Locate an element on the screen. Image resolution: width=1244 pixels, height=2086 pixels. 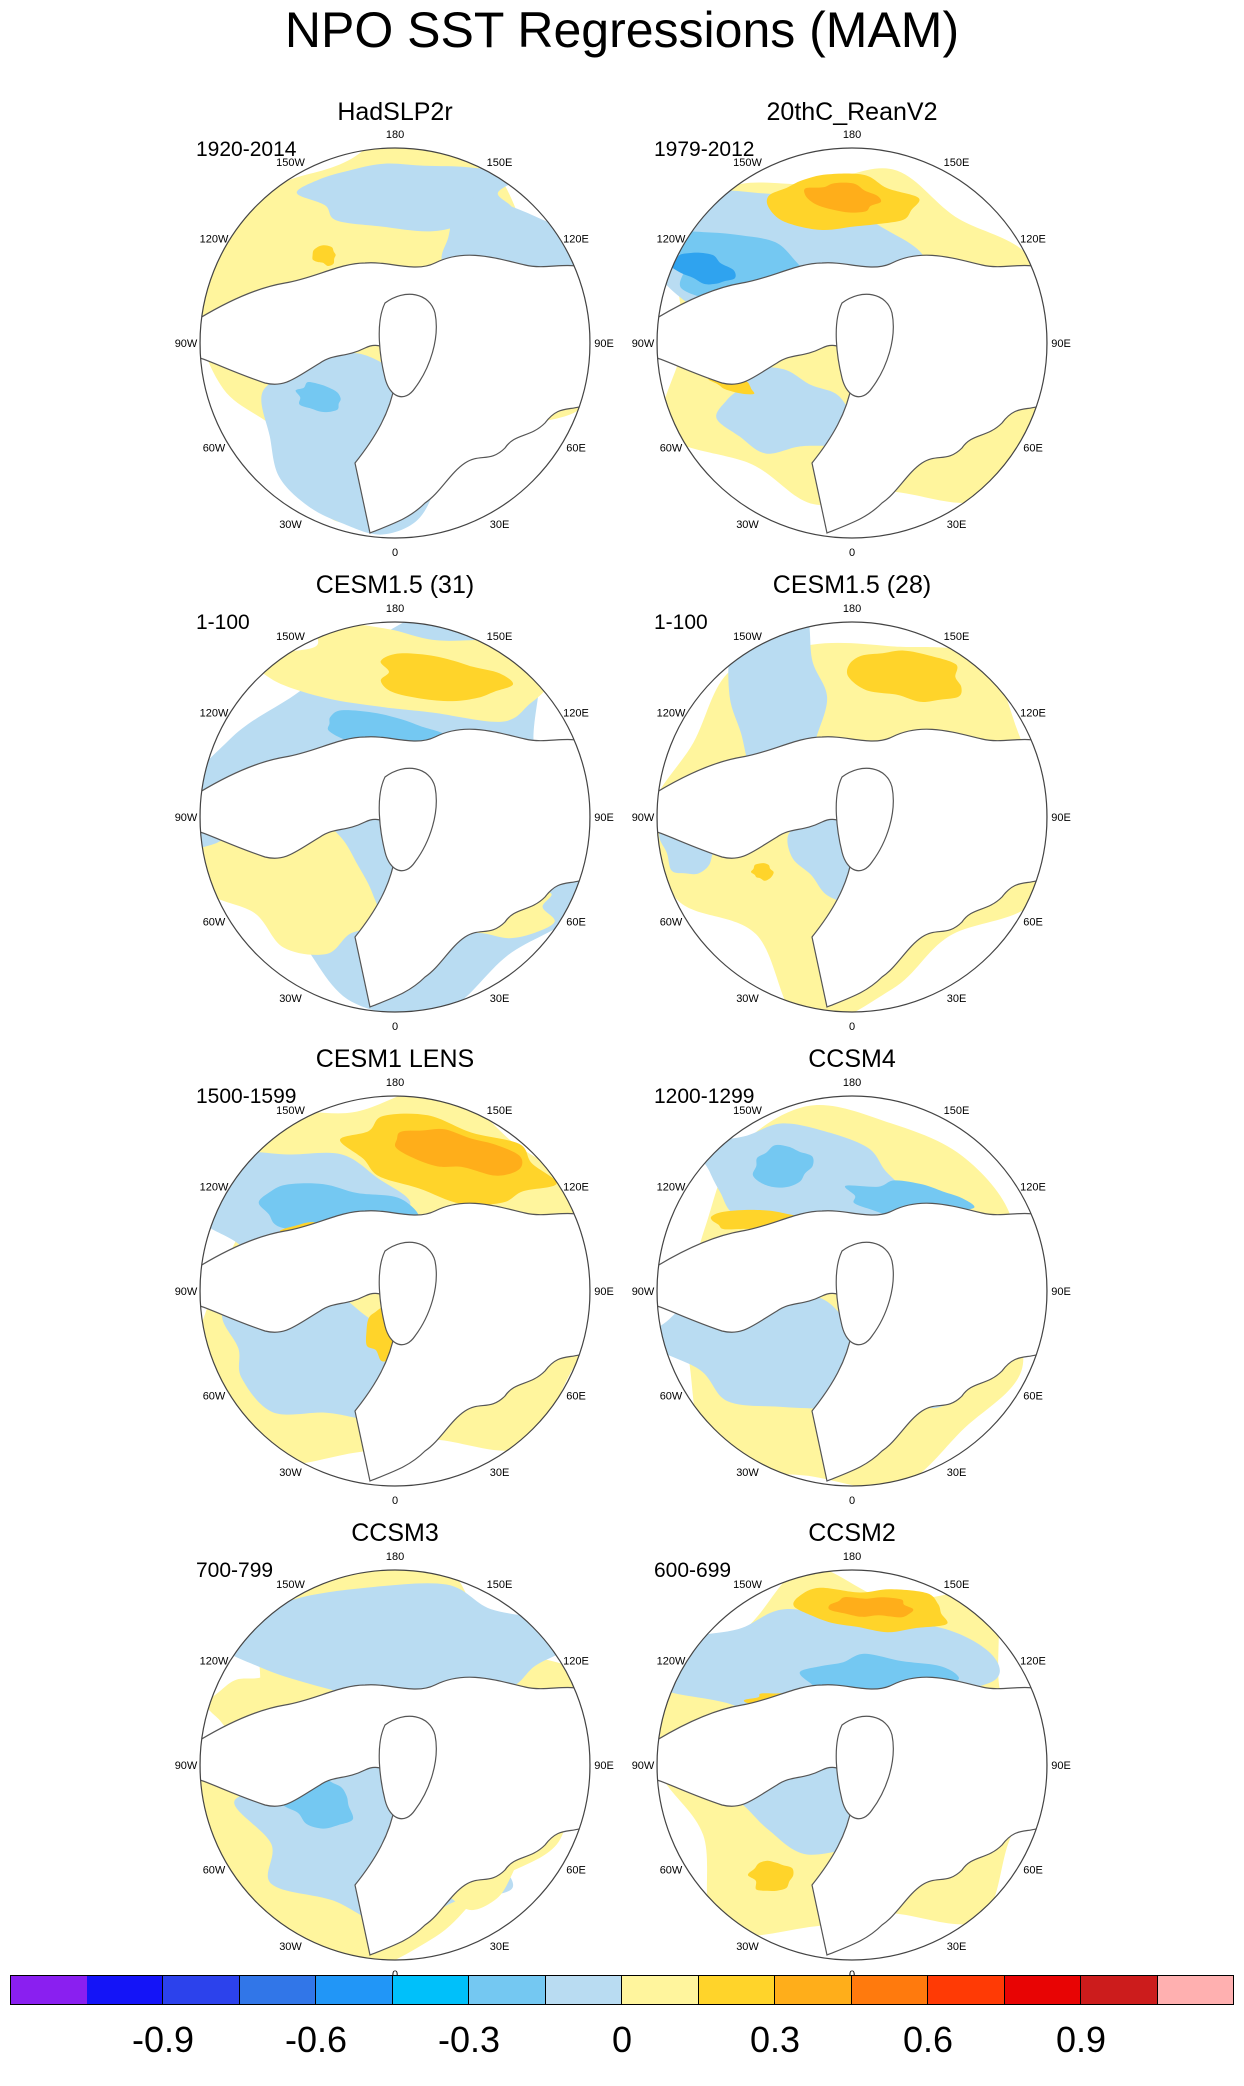
panel-period: 700-799 is located at coordinates (235, 1570).